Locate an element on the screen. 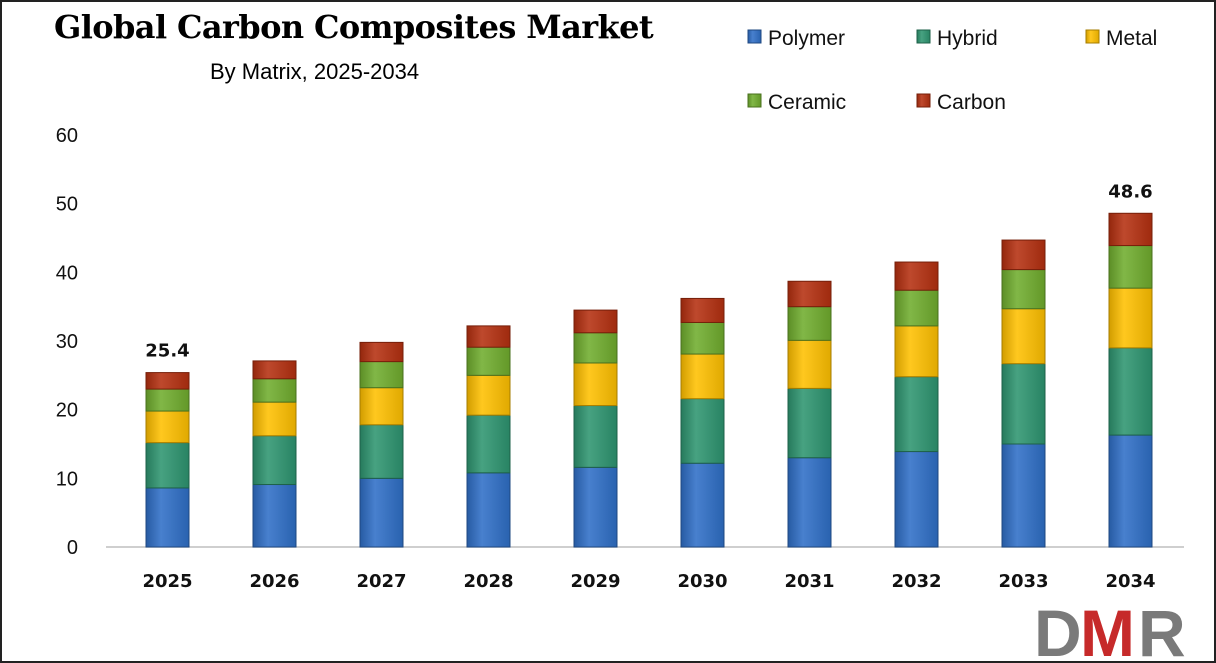 The height and width of the screenshot is (663, 1216). dmr-logo-d: D is located at coordinates (1058, 631).